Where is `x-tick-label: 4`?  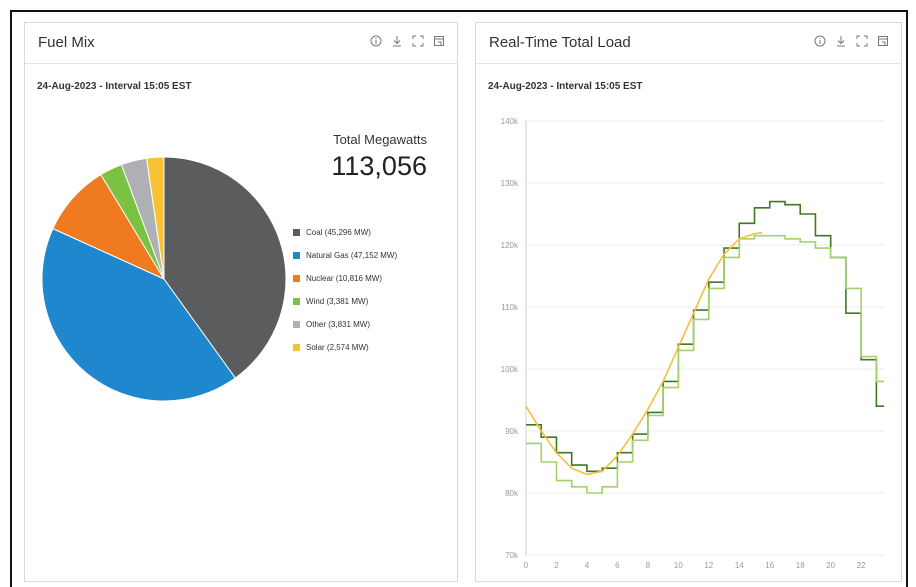
x-tick-label: 4 is located at coordinates (587, 565).